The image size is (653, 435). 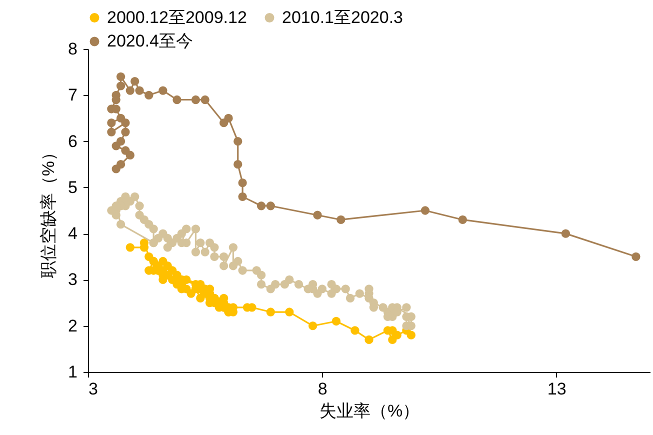 I want to click on legend-label: 2000.12至2009.12, so click(x=177, y=17).